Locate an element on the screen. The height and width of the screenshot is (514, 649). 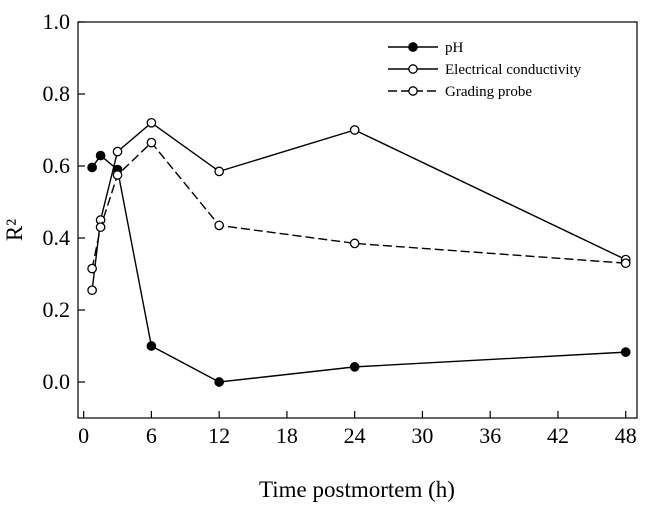
x-axis-label: Time postmortem (h) is located at coordinates (357, 489).